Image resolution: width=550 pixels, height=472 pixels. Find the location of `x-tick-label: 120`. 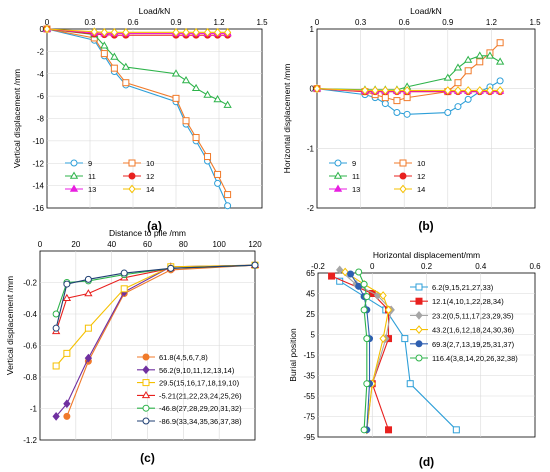

x-tick-label: 120 is located at coordinates (255, 244).